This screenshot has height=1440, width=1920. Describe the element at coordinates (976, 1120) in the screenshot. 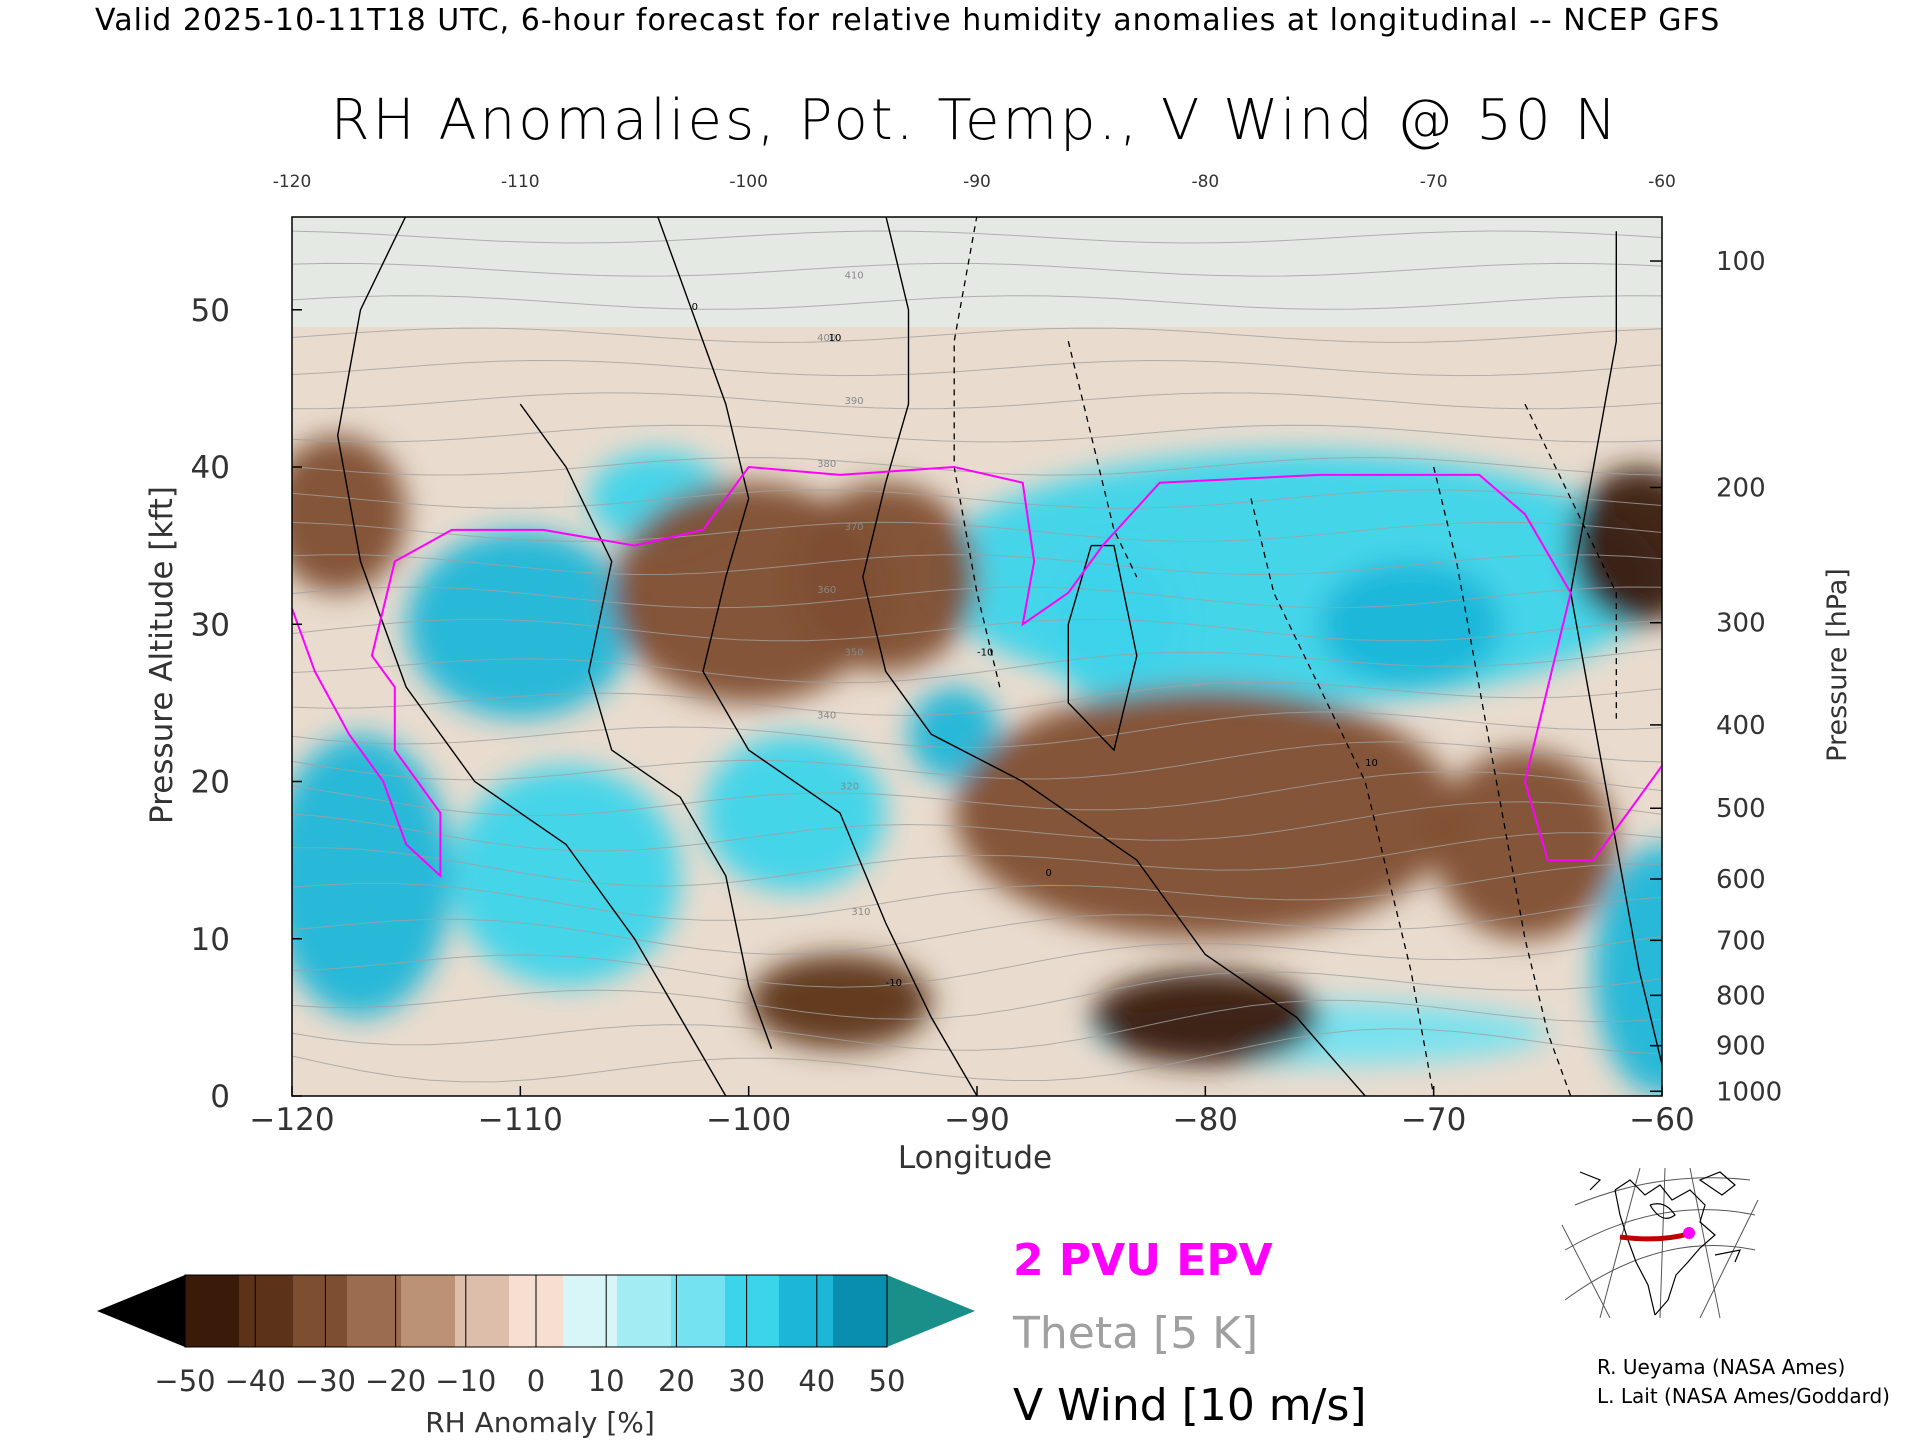

I see `x-tick-label: −90` at that location.